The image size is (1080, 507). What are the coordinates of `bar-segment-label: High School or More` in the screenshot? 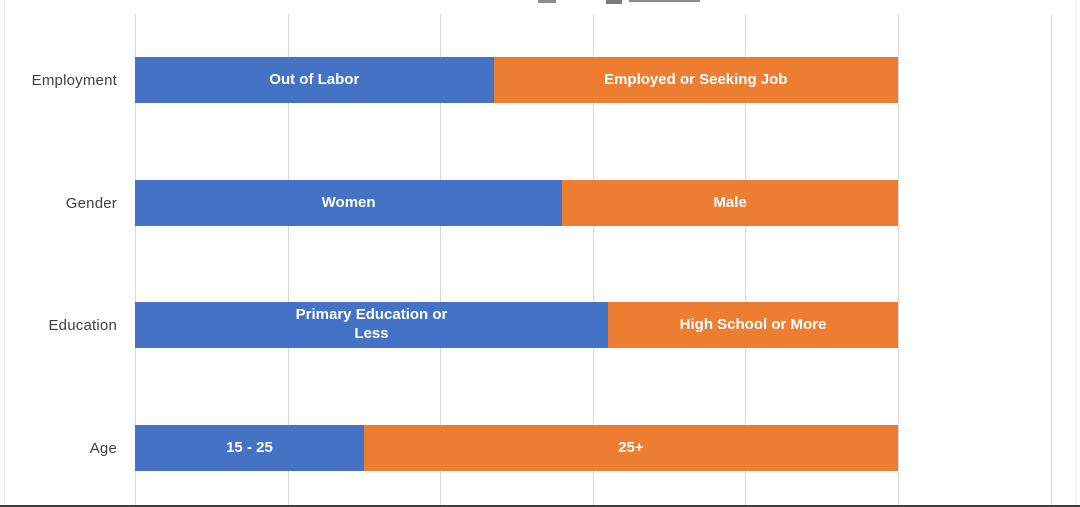 It's located at (753, 324).